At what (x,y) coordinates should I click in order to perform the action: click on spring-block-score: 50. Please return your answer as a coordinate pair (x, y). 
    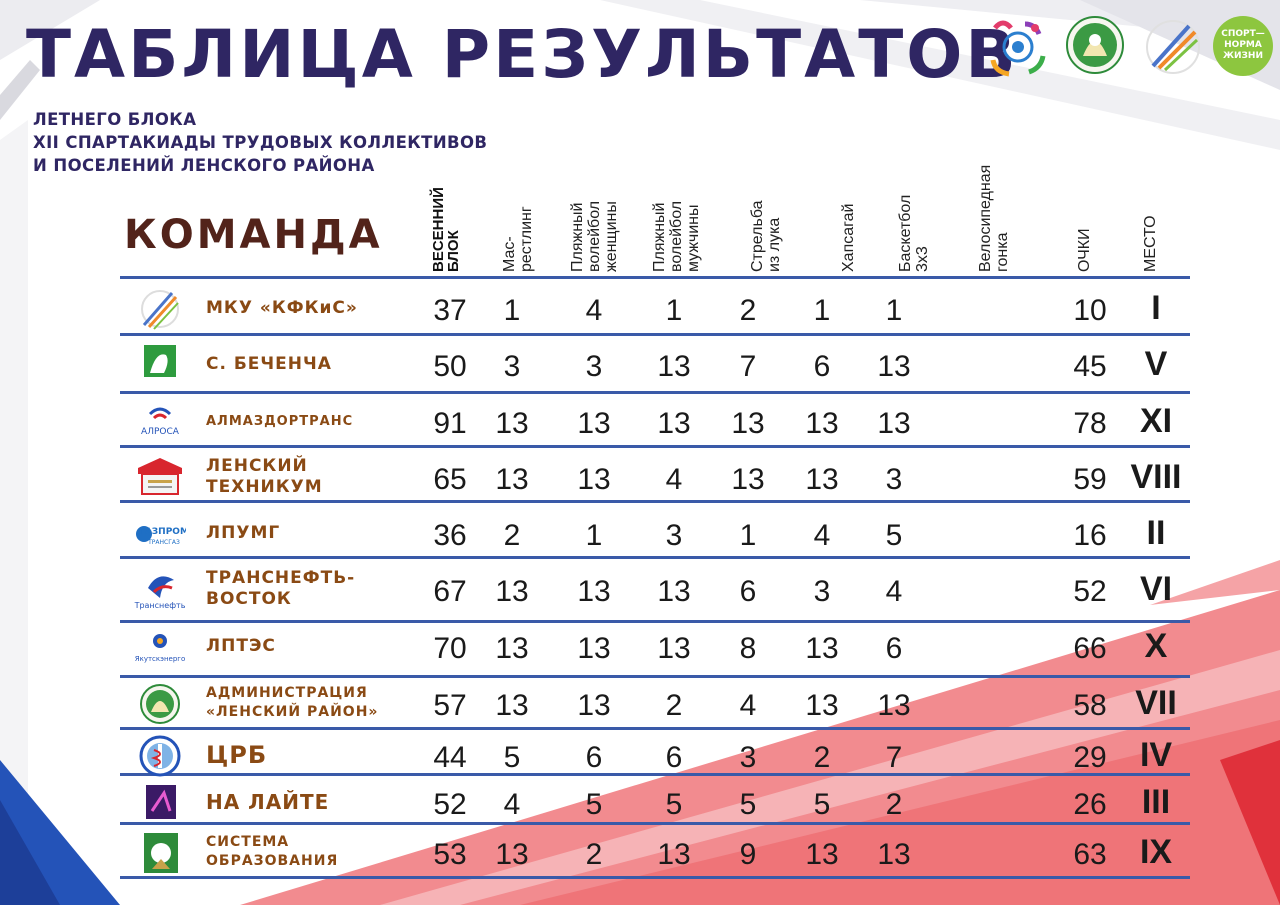
    Looking at the image, I should click on (450, 366).